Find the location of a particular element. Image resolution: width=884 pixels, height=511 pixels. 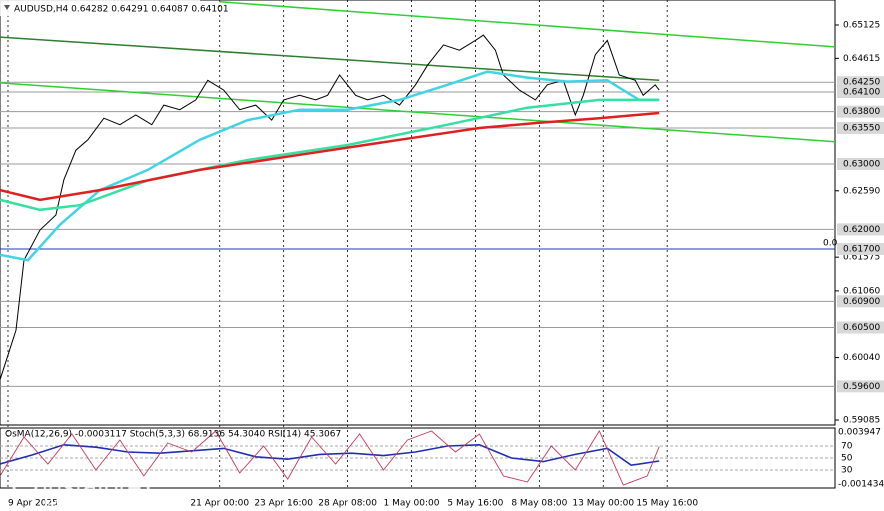

indicator-tick-label: 30 is located at coordinates (847, 471).